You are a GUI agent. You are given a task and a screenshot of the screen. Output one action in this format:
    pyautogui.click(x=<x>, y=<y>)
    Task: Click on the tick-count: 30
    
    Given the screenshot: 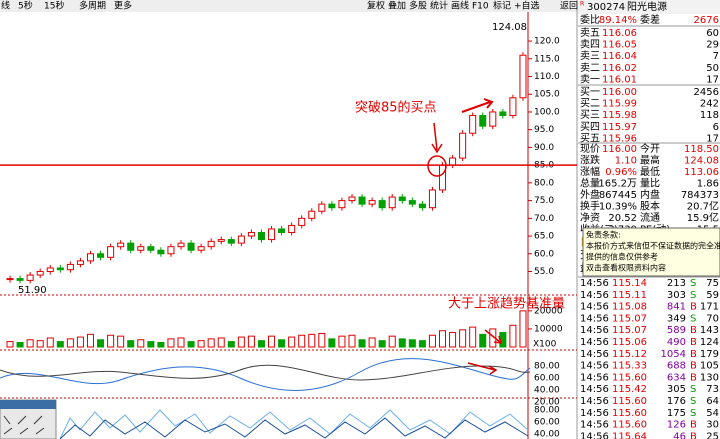 What is the action you would take?
    pyautogui.click(x=712, y=425)
    